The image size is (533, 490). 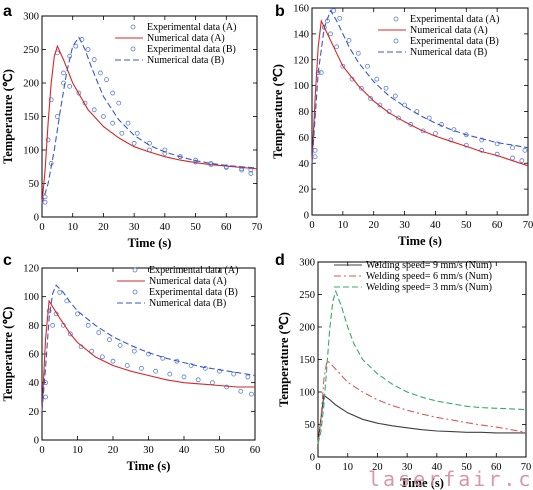 I want to click on y-tick-label: 120, so click(x=301, y=60).